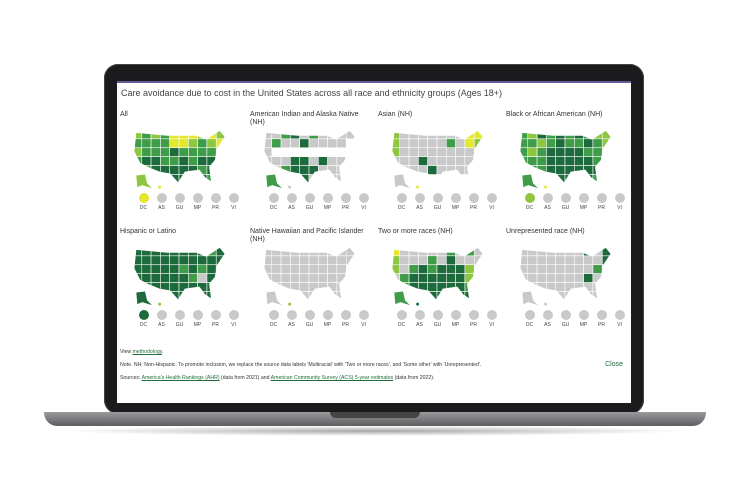 This screenshot has width=750, height=500. I want to click on territory-mp: MP, so click(197, 202).